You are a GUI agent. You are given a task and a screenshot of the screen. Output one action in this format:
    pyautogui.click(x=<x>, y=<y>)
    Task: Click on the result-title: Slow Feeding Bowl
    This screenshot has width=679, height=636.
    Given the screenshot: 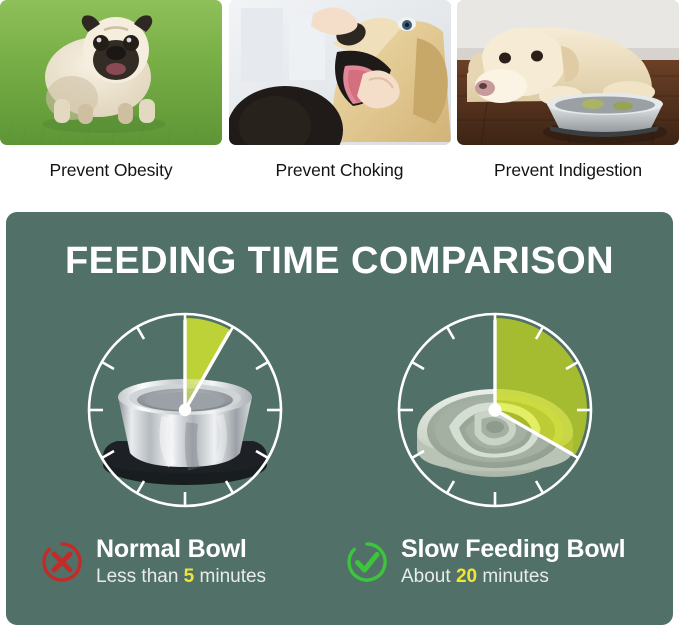 What is the action you would take?
    pyautogui.click(x=513, y=549)
    